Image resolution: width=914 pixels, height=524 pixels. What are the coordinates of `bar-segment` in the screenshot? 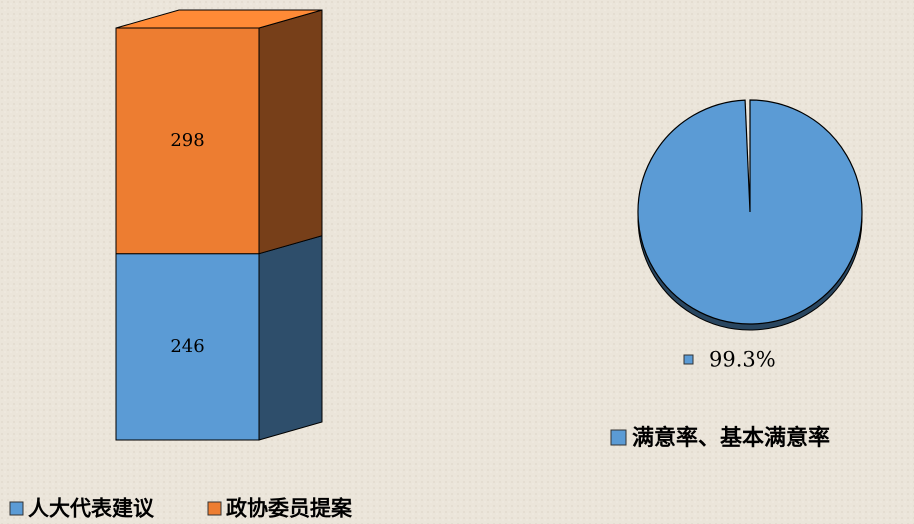 It's located at (187, 347).